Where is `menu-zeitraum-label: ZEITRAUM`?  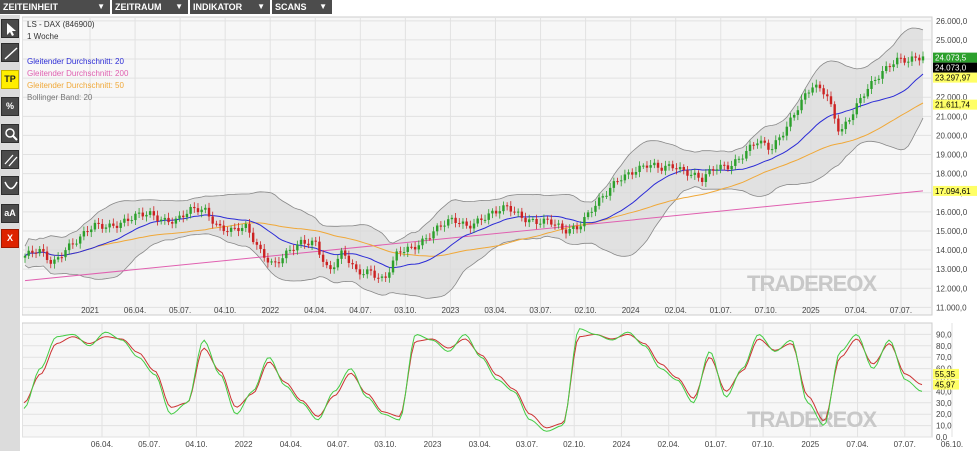
menu-zeitraum-label: ZEITRAUM is located at coordinates (138, 7).